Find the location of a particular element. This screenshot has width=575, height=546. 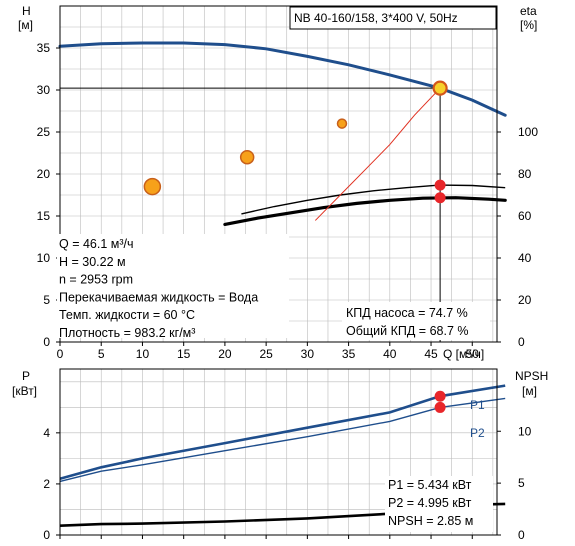

bottom-y-right-tick-label: 10 is located at coordinates (525, 431).